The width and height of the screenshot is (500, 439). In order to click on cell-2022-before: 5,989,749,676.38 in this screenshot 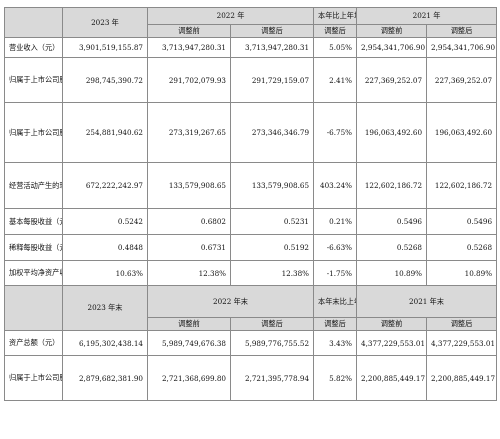, I will do `click(189, 343)`.